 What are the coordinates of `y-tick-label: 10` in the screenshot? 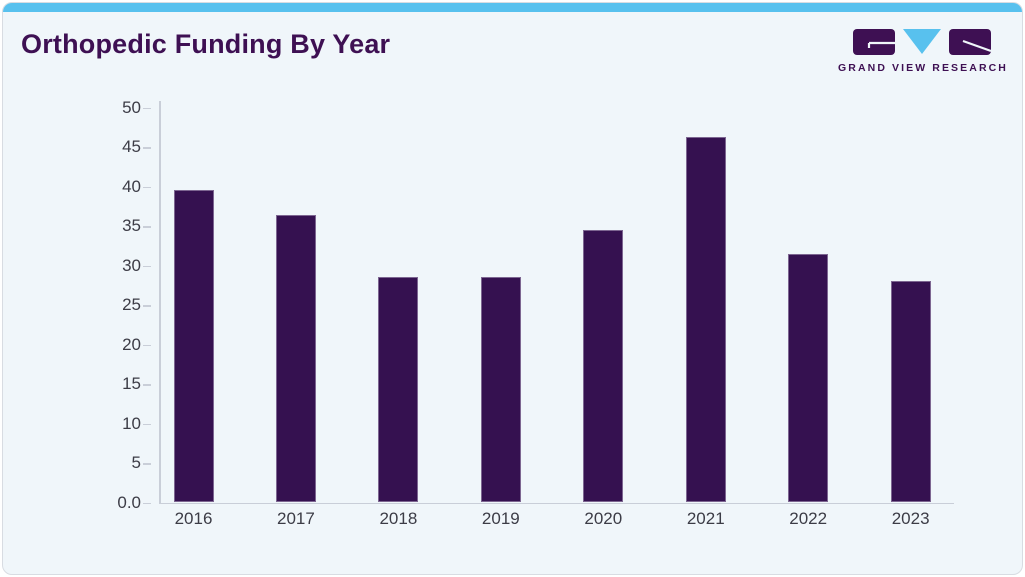 It's located at (131, 423).